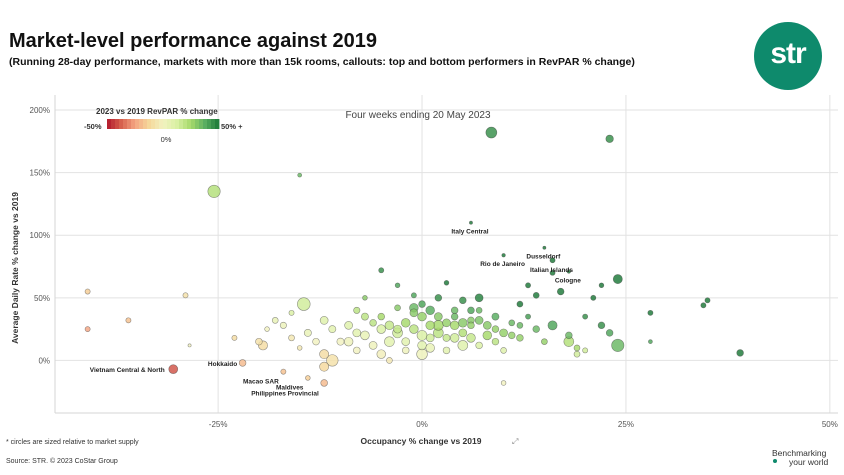  Describe the element at coordinates (222, 364) in the screenshot. I see `callout-label: Hokkaido` at that location.